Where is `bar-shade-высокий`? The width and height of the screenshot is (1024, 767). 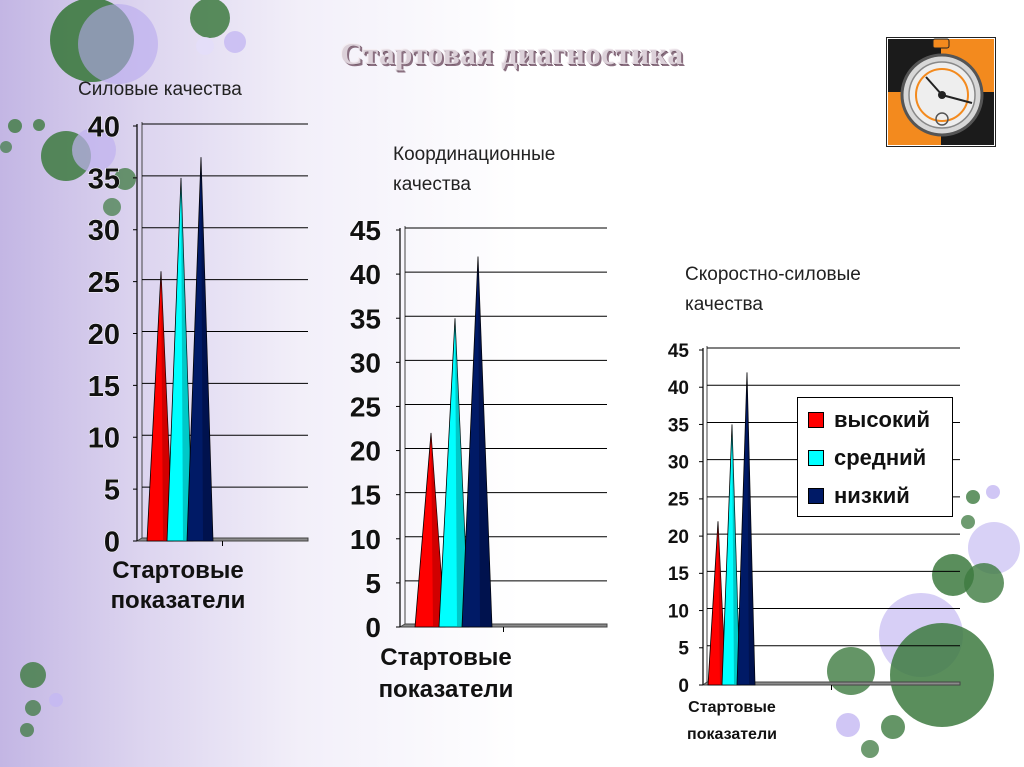 bar-shade-высокий is located at coordinates (722, 603).